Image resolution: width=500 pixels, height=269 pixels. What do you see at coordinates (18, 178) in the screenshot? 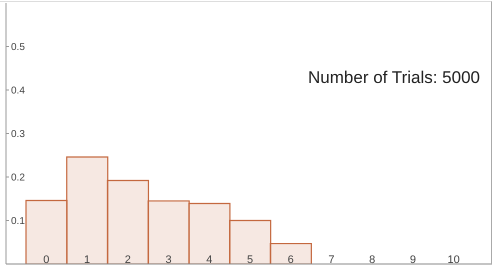
I see `y-tick-label: 0.2` at bounding box center [18, 178].